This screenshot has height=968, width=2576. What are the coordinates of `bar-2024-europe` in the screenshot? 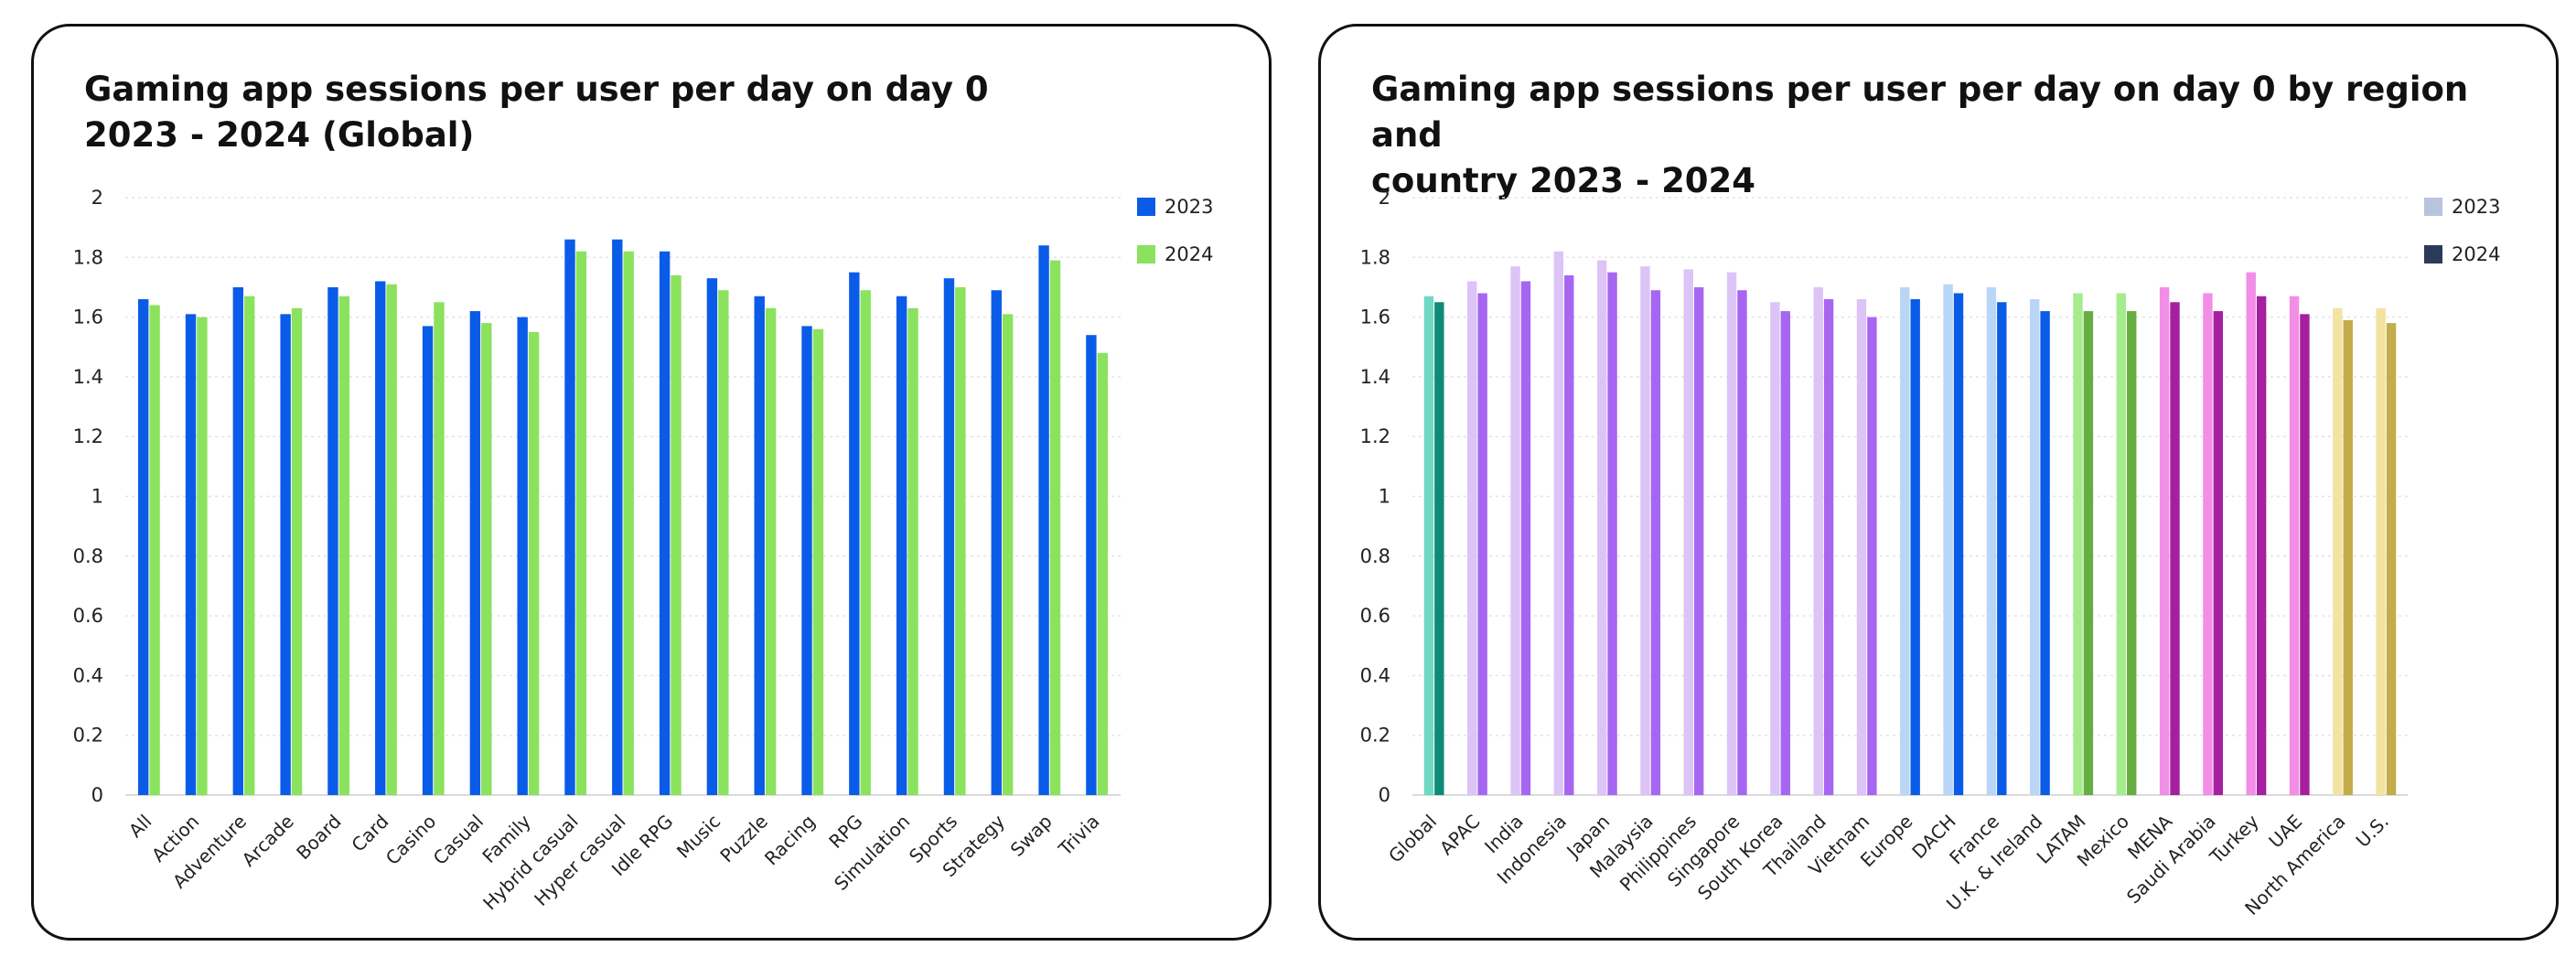 It's located at (1915, 547).